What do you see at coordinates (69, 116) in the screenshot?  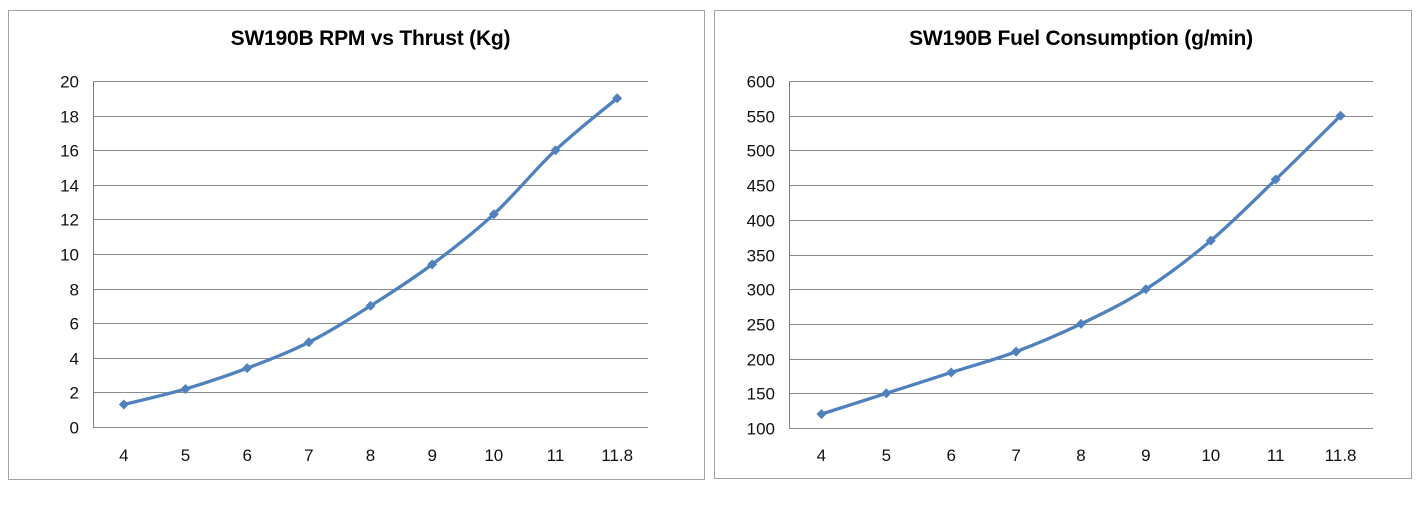 I see `y-axis-label: 18` at bounding box center [69, 116].